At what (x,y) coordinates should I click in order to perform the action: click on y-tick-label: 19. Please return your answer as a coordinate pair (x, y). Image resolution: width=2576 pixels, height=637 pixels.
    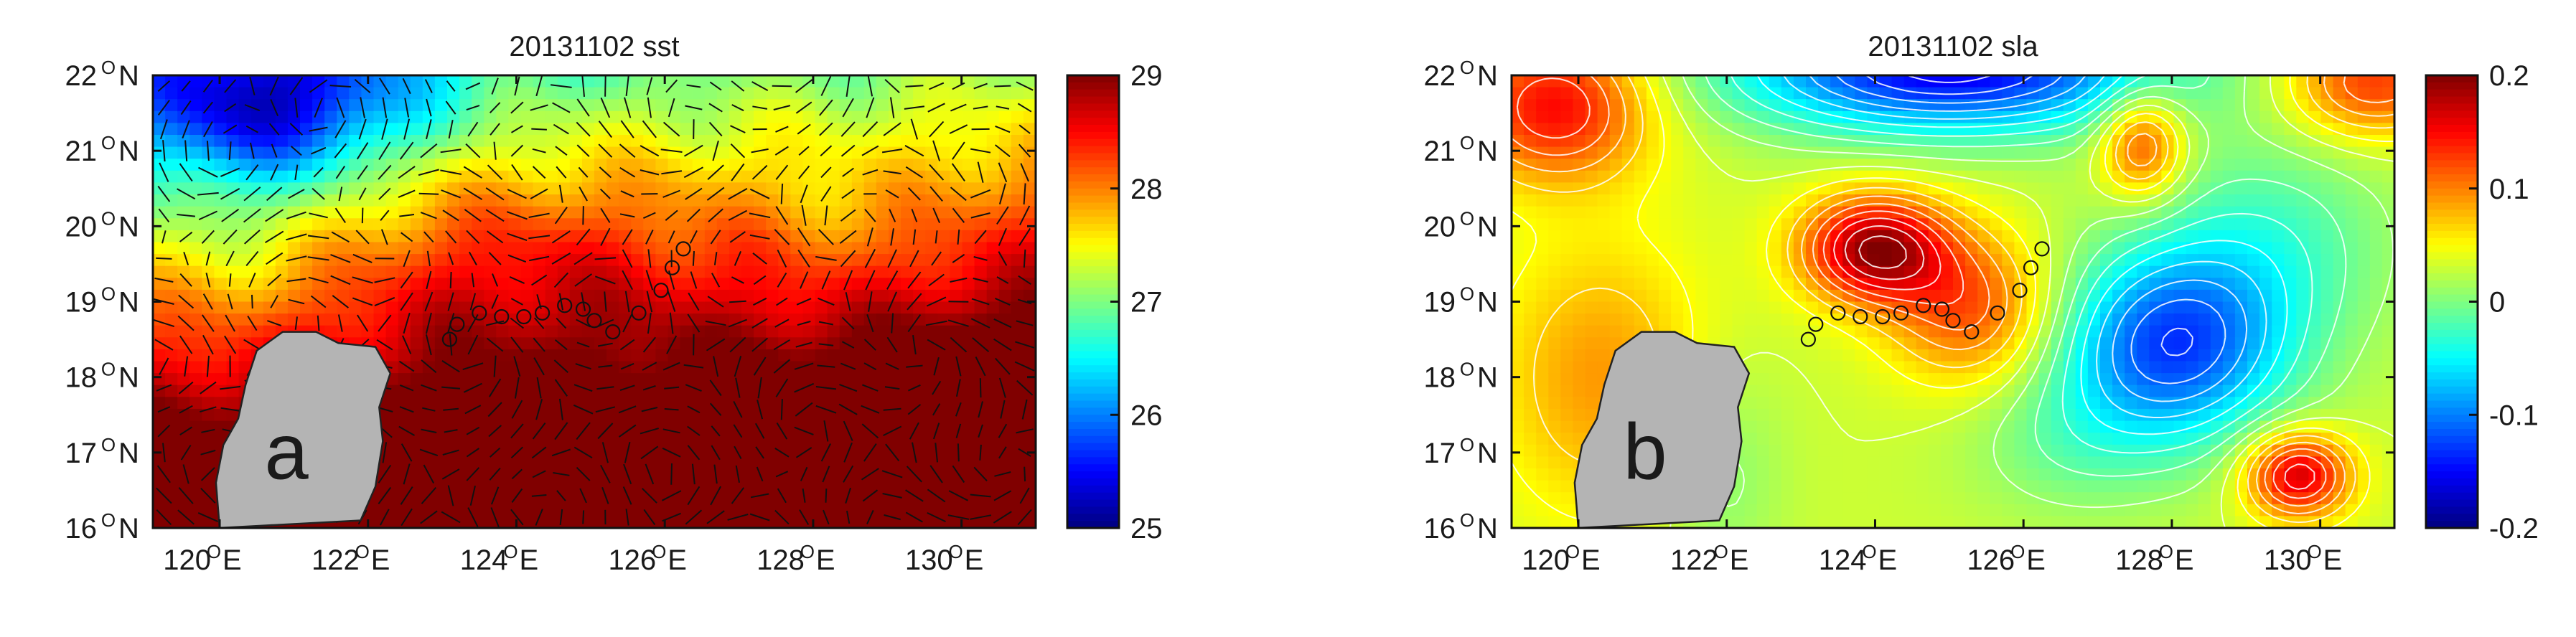
    Looking at the image, I should click on (82, 302).